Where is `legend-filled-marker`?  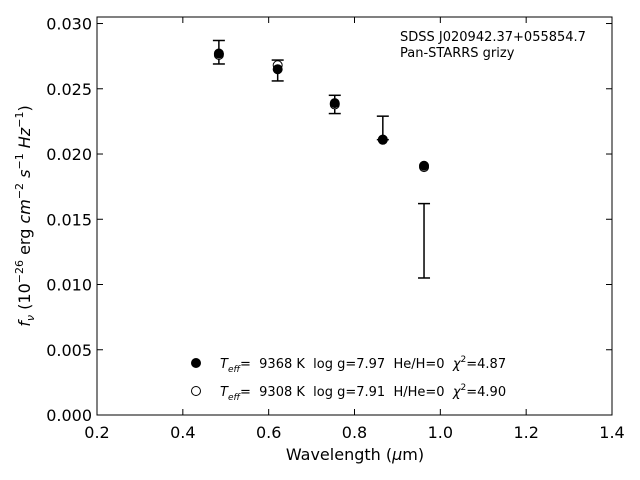
legend-filled-marker is located at coordinates (196, 363).